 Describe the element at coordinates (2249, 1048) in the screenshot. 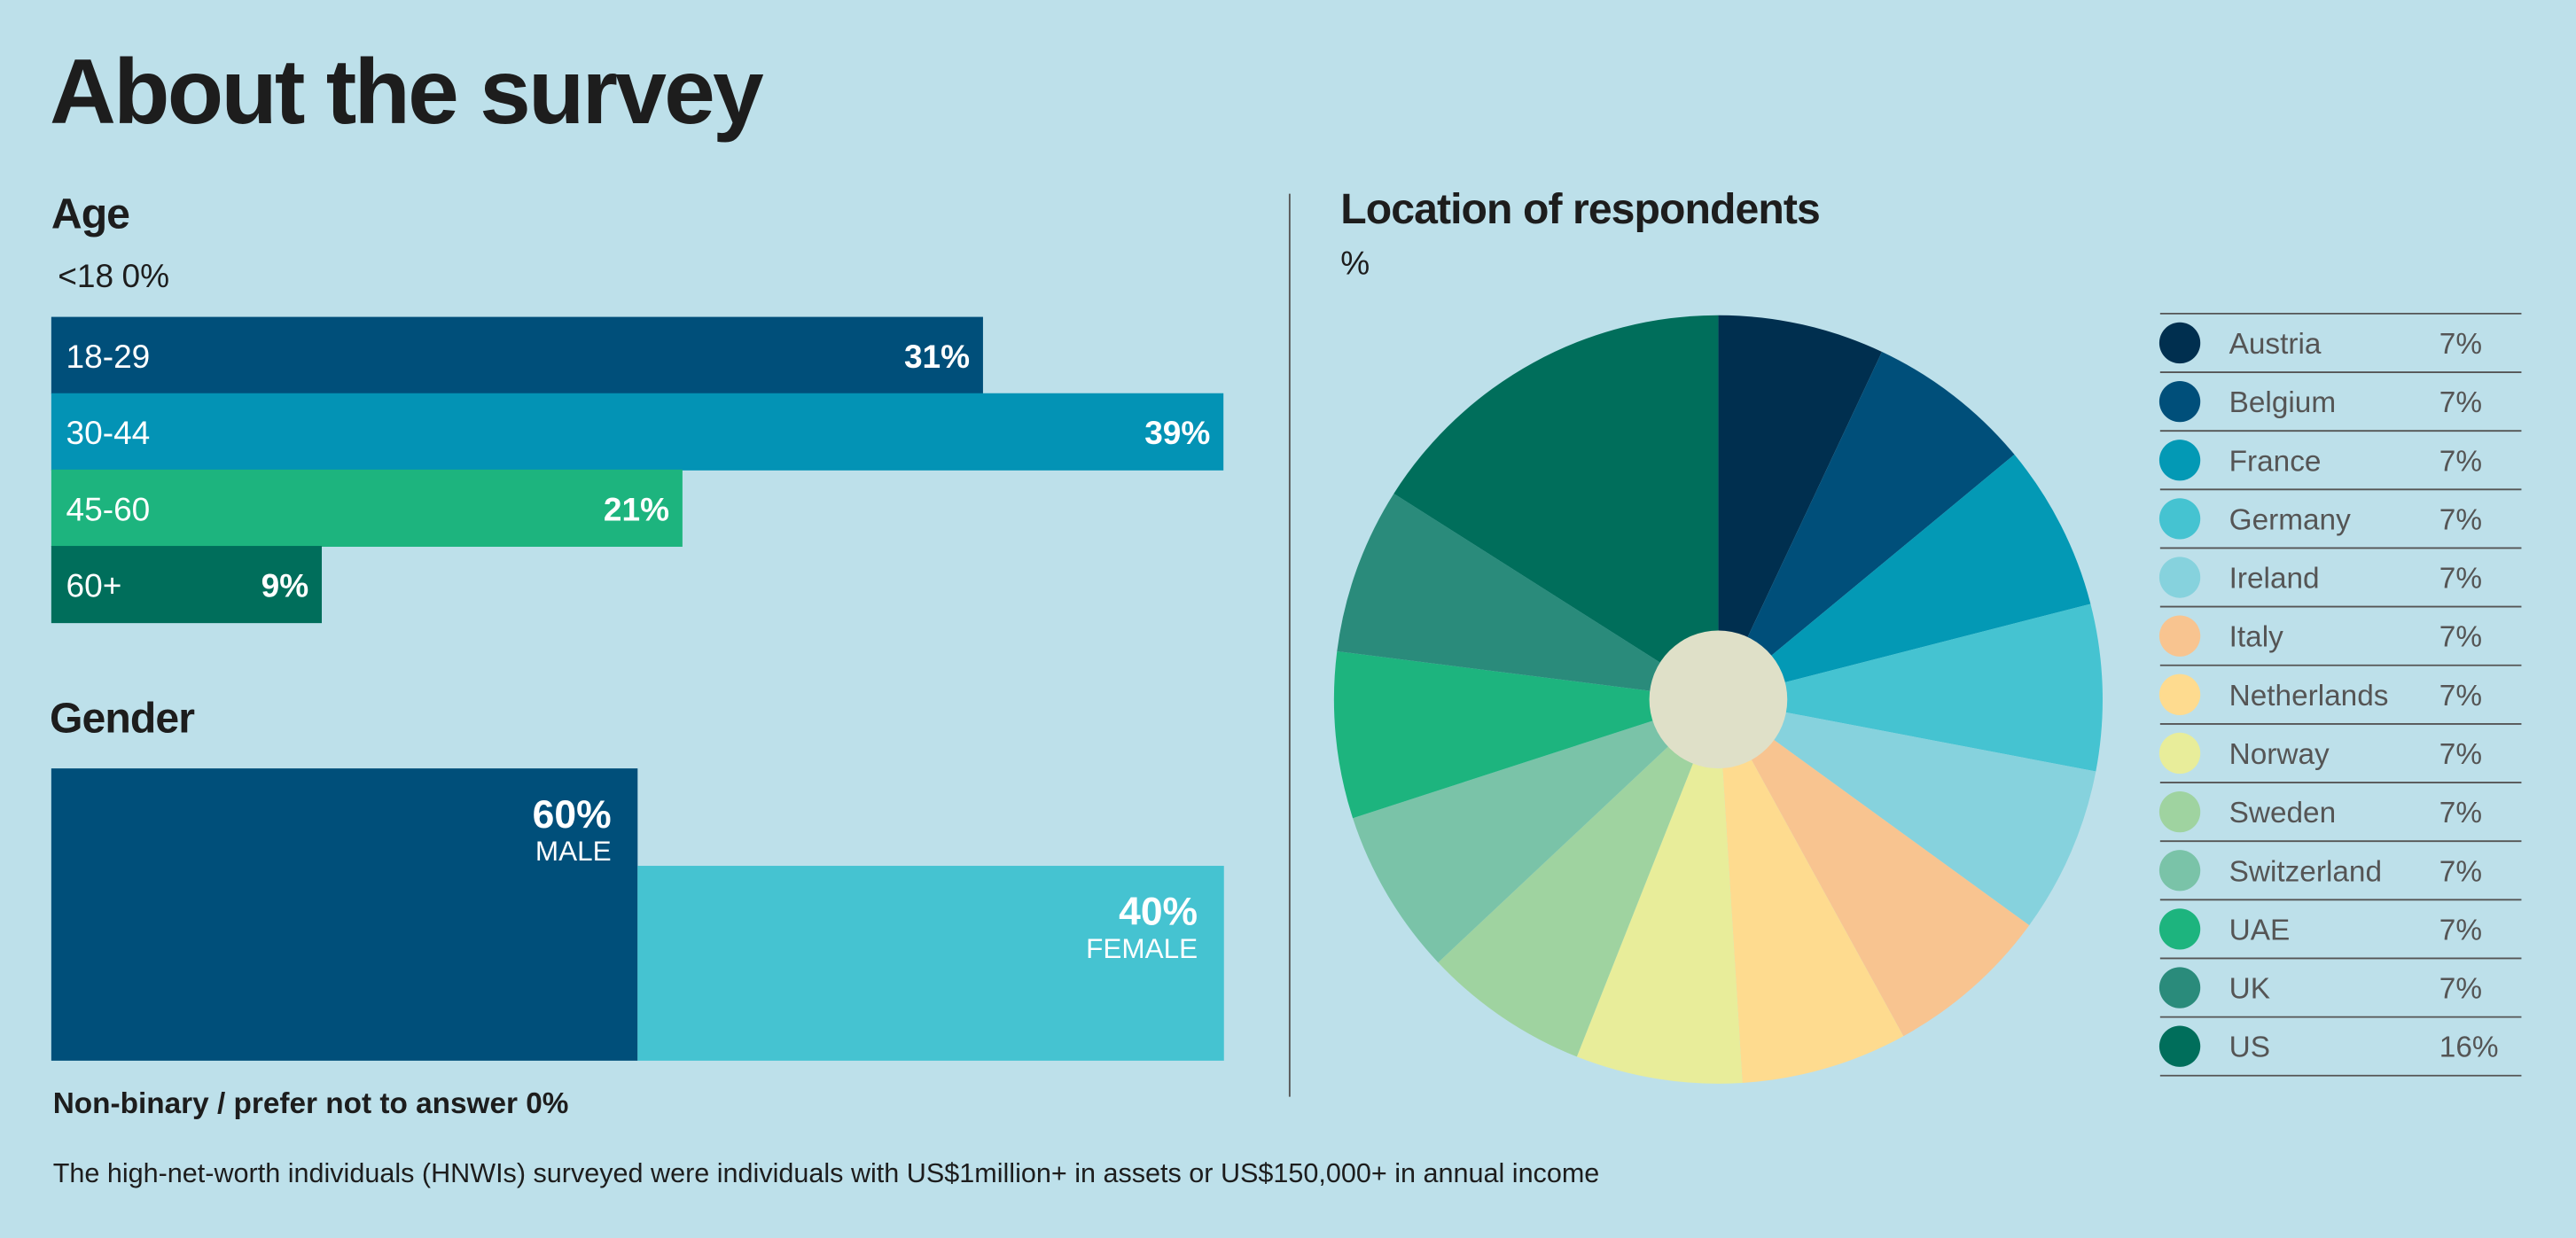

I see `legend-label: US` at that location.